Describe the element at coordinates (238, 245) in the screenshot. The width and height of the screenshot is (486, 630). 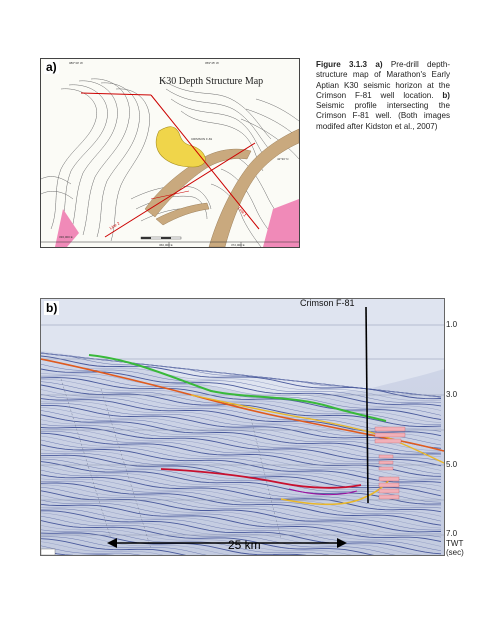
I see `map-bottom-right-coord: 372,000 E` at that location.